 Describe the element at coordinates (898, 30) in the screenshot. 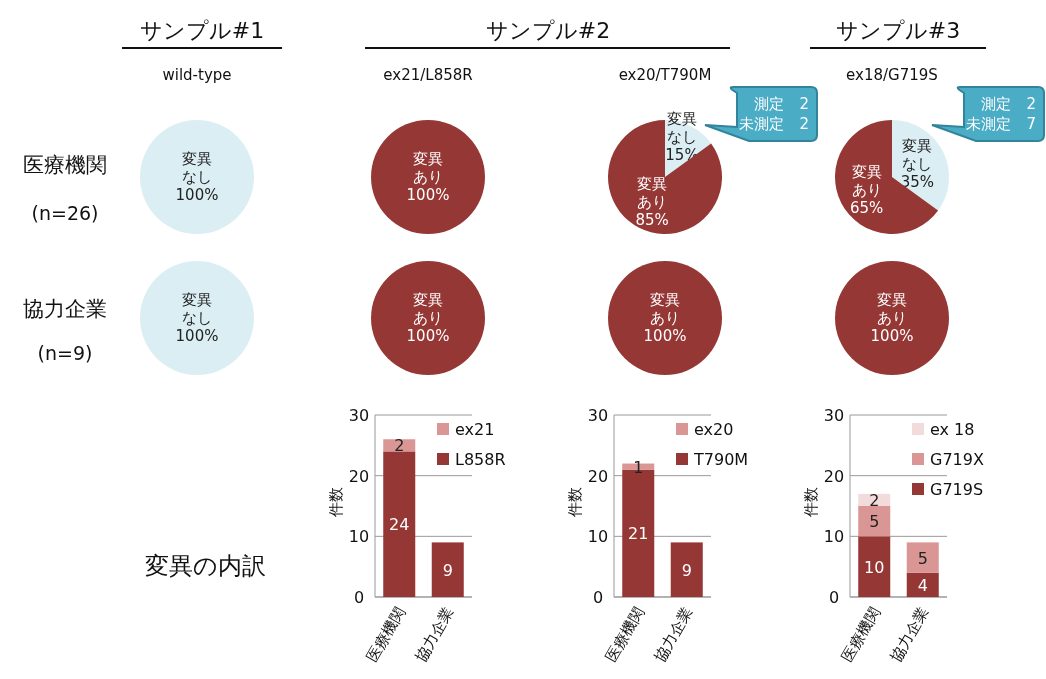

I see `text: サンプル#3` at that location.